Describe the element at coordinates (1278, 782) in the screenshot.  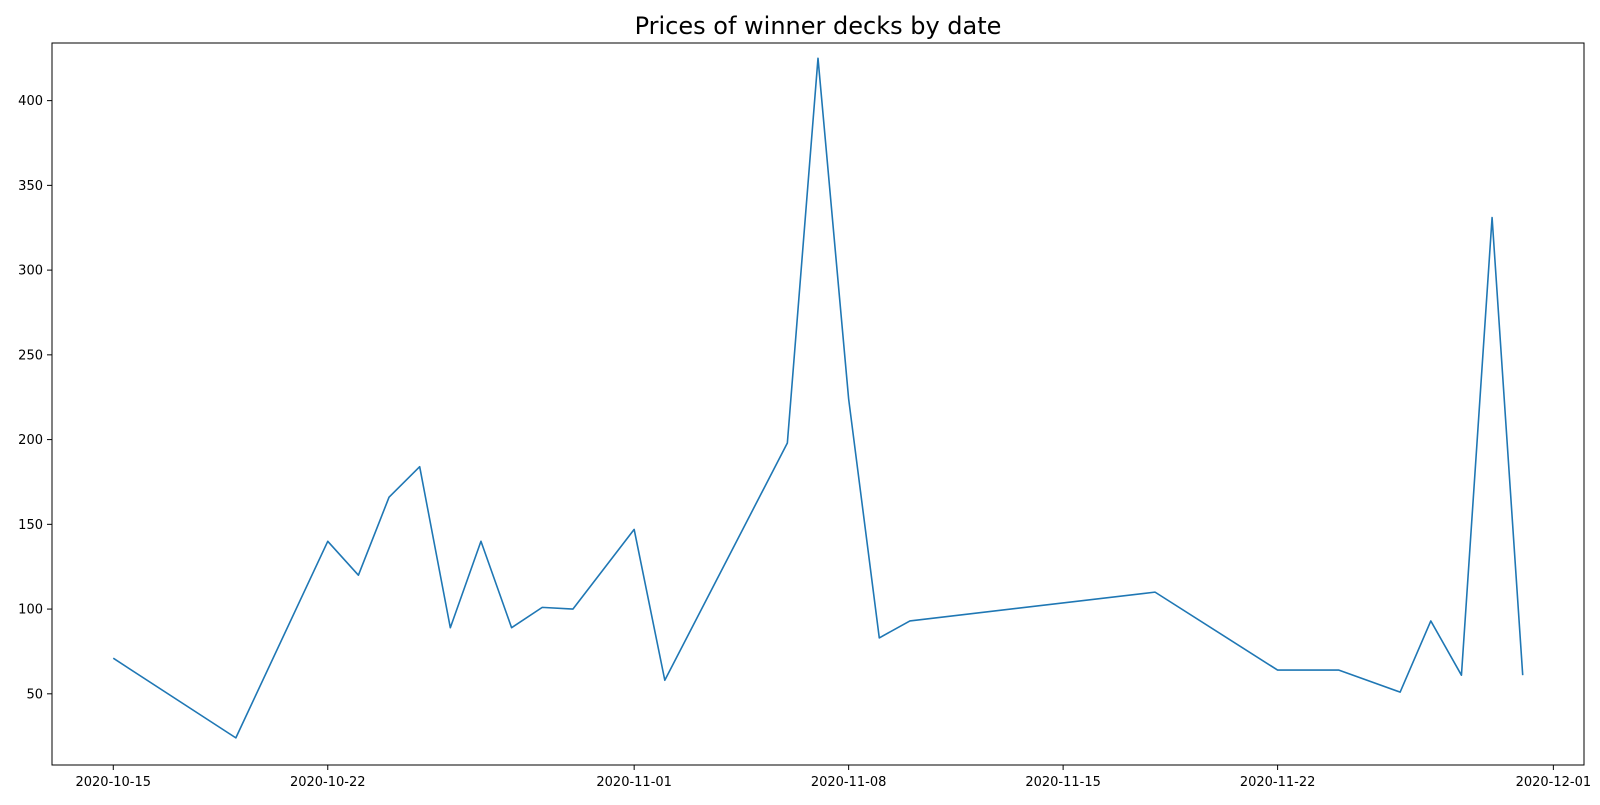
I see `x-tick-label: 2020-11-22` at that location.